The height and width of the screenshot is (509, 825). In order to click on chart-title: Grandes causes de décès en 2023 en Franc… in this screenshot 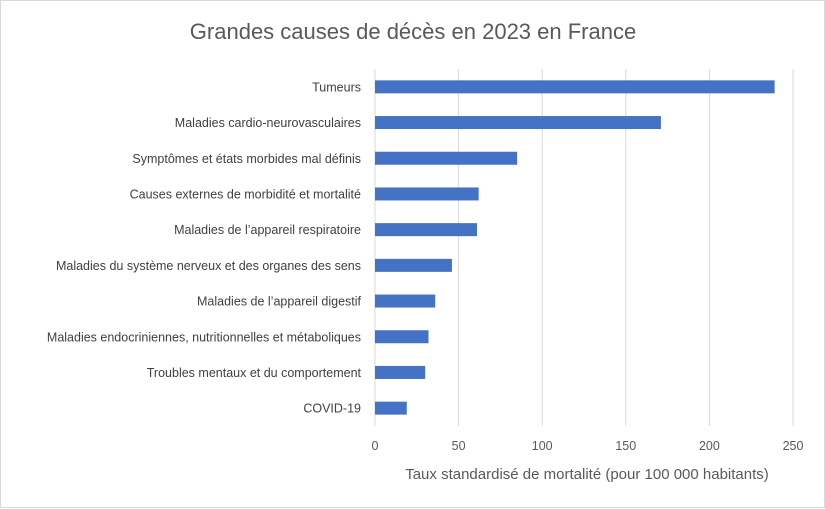, I will do `click(413, 31)`.